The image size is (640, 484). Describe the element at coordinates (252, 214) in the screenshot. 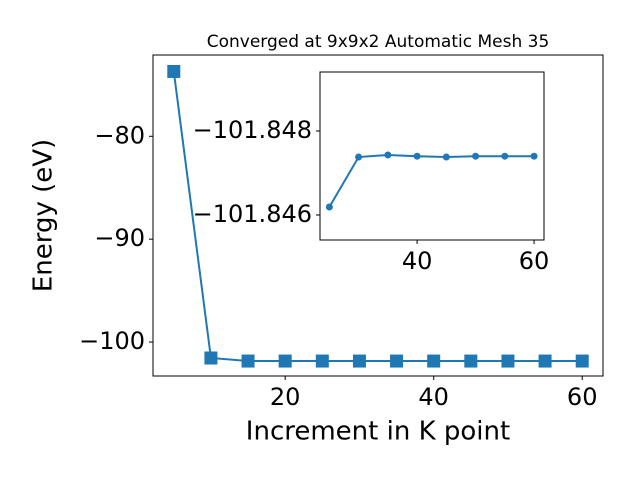

I see `y-tick-label: −101.846` at that location.